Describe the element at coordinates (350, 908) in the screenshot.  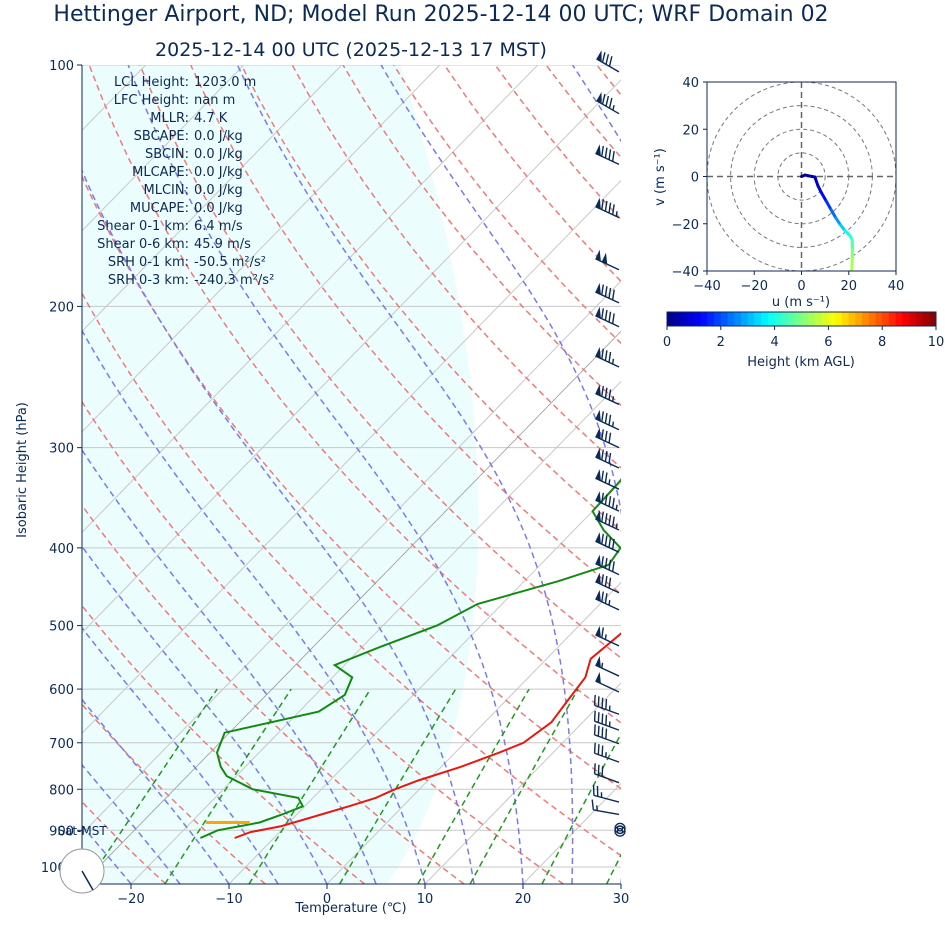
I see `skew-t-xlabel: Temperature (℃)` at that location.